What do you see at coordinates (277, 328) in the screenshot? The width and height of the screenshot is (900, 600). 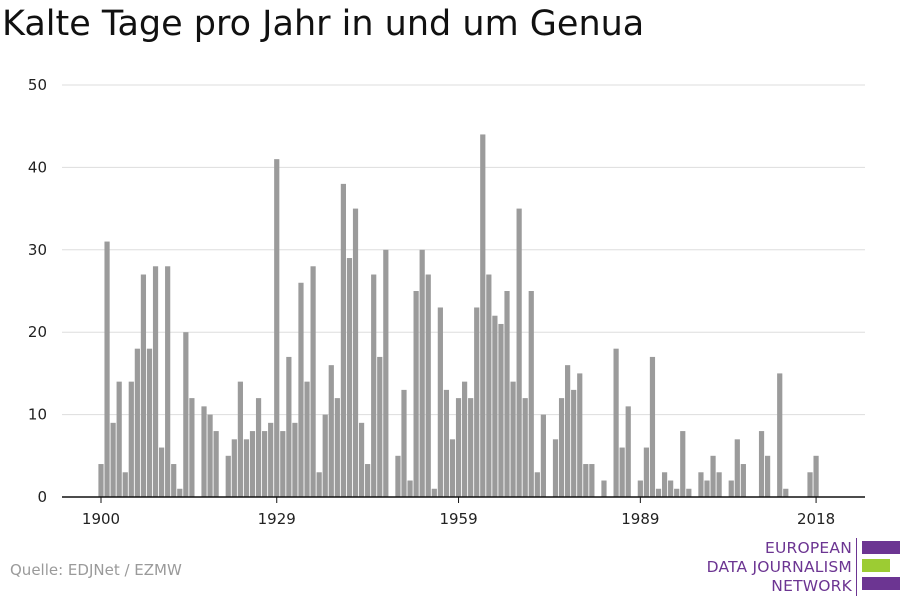 I see `bar-1929` at bounding box center [277, 328].